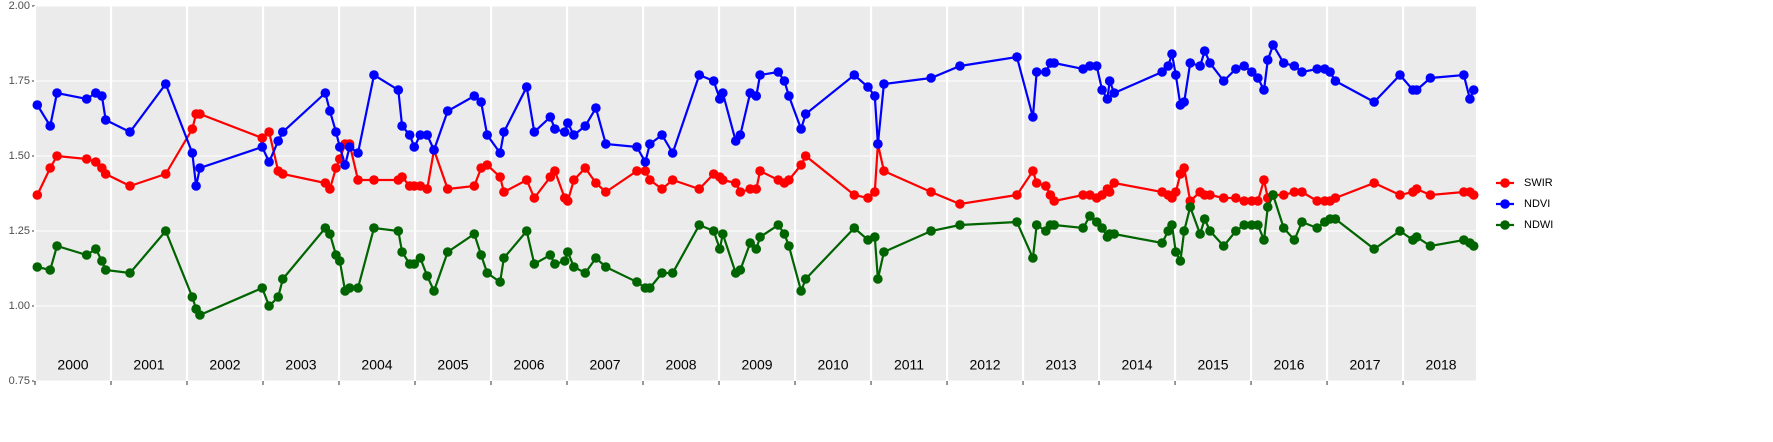  Describe the element at coordinates (19, 81) in the screenshot. I see `y-tick-label: 1.75` at that location.